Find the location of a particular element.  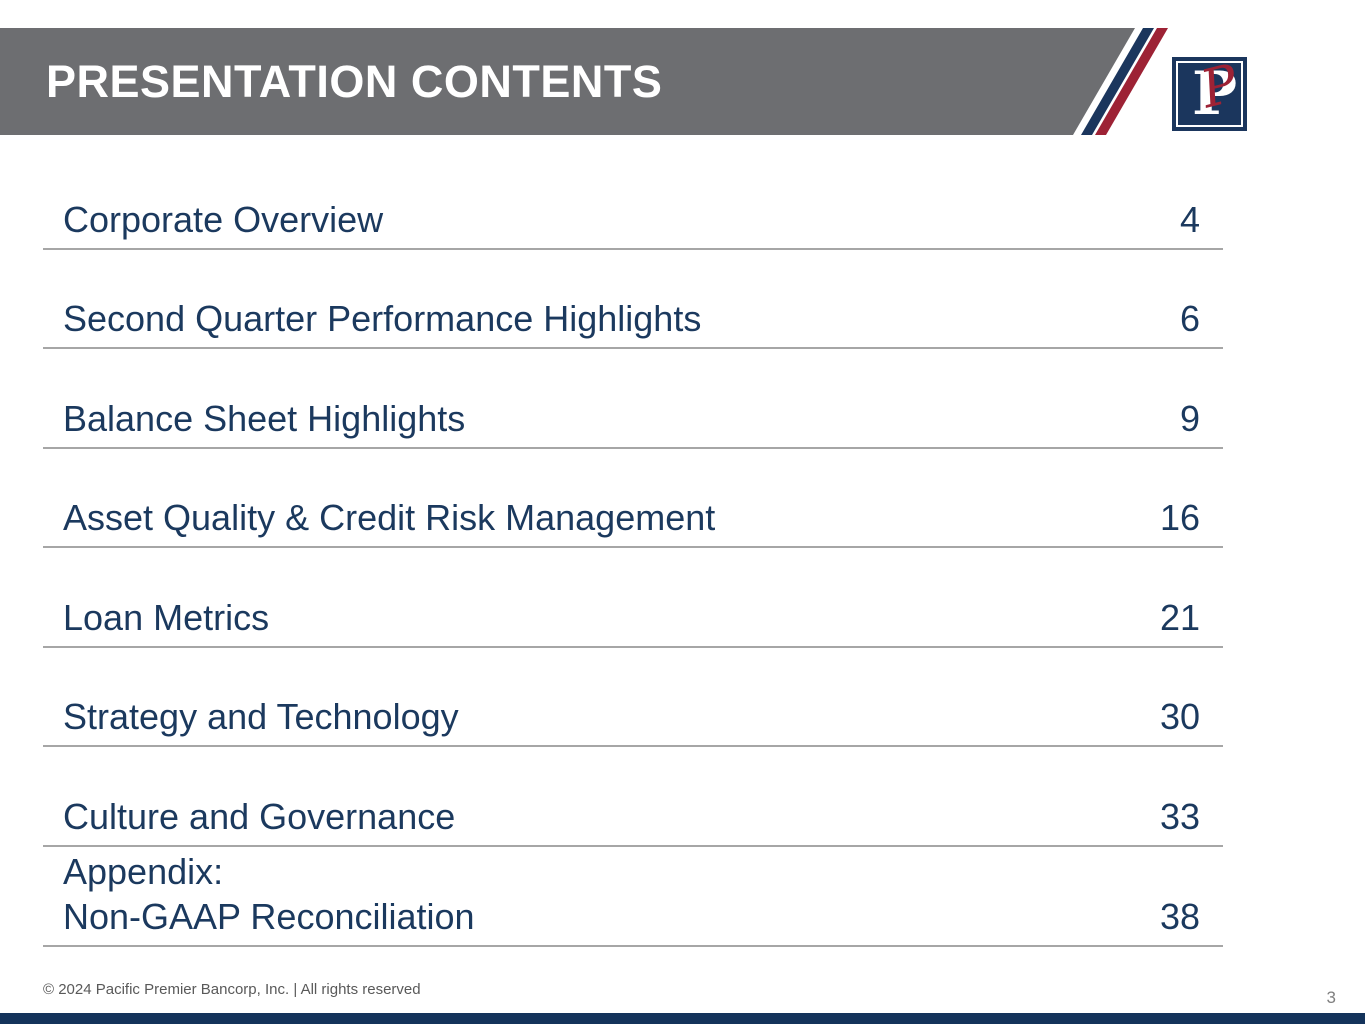

toc-item-label: Balance Sheet Highlights is located at coordinates (264, 418).